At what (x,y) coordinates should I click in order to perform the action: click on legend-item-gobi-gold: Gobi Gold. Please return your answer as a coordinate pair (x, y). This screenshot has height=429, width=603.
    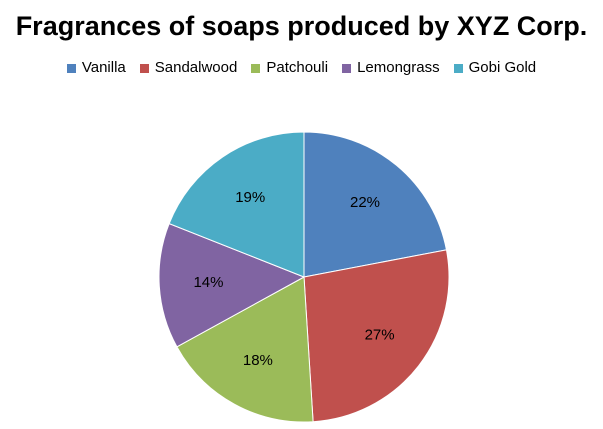
    Looking at the image, I should click on (495, 68).